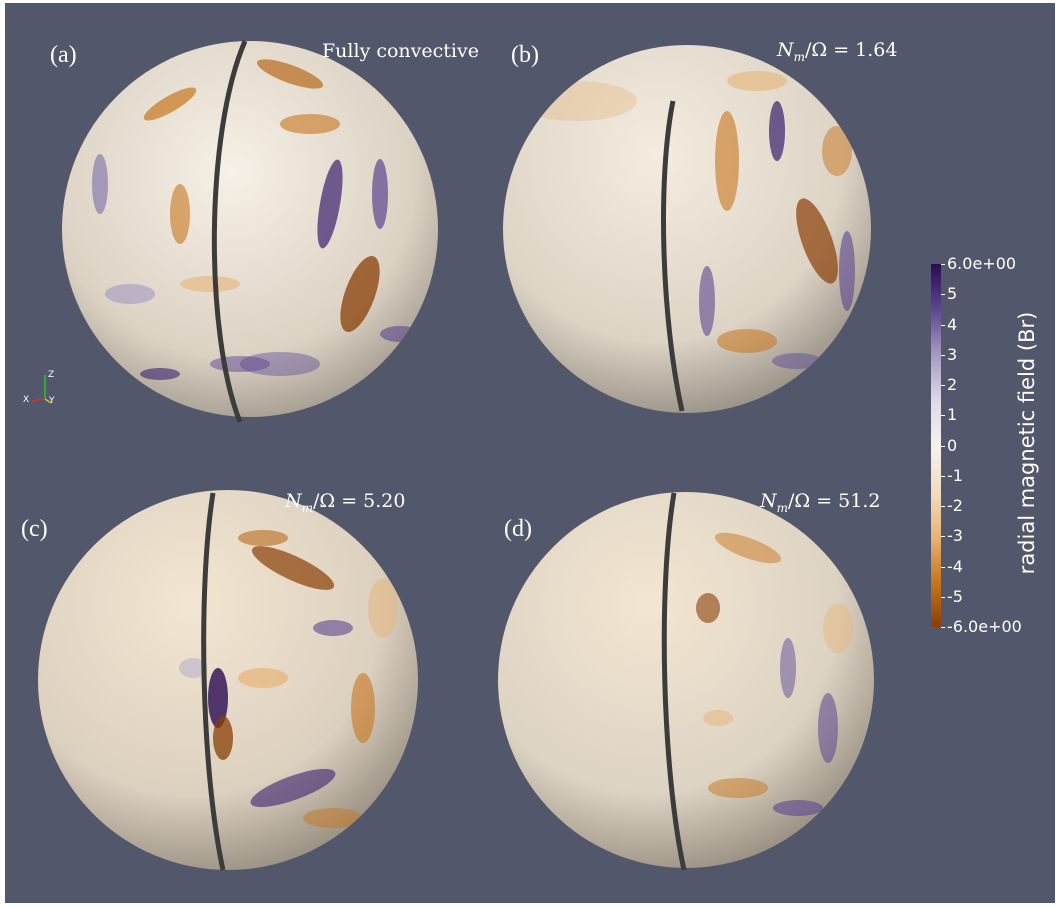 This screenshot has width=1060, height=908. Describe the element at coordinates (952, 354) in the screenshot. I see `colorbar-tick-label: 3` at that location.